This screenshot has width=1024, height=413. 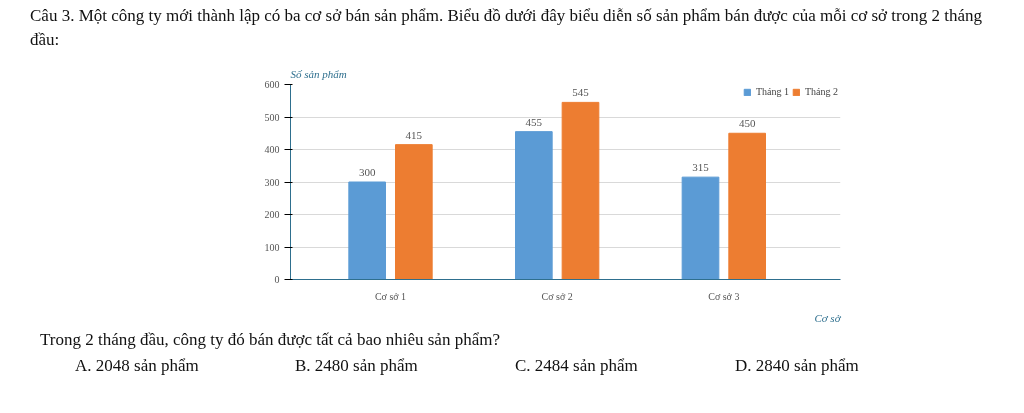 What do you see at coordinates (581, 92) in the screenshot?
I see `data-label: 545` at bounding box center [581, 92].